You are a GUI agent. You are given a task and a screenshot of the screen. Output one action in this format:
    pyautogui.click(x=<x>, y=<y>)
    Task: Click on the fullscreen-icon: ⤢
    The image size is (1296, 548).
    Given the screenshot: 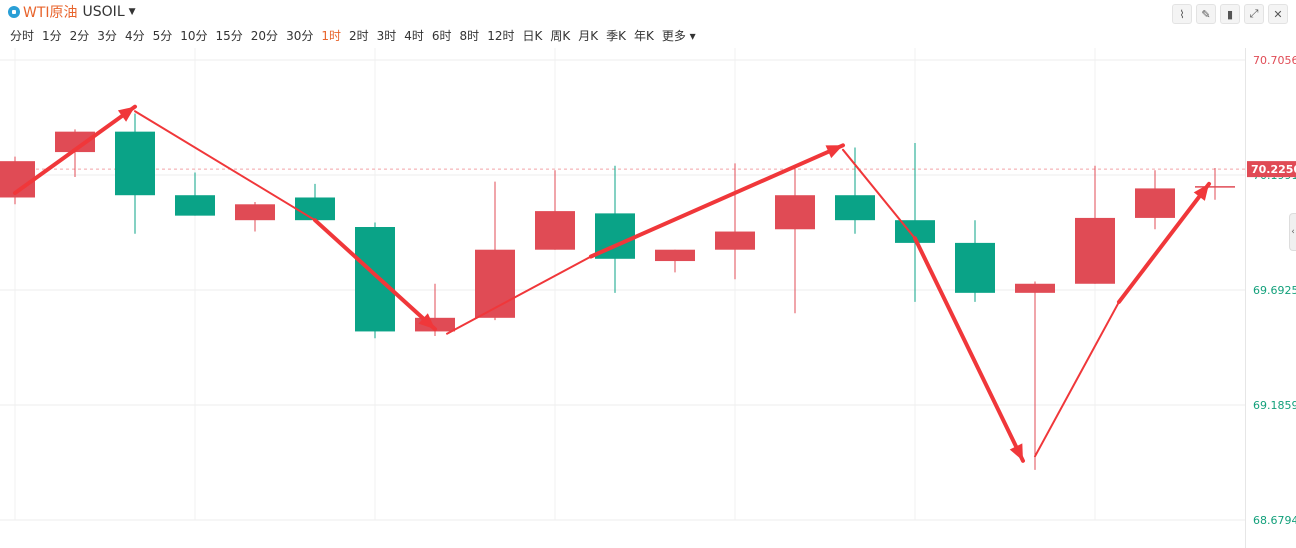 What is the action you would take?
    pyautogui.click(x=1254, y=14)
    